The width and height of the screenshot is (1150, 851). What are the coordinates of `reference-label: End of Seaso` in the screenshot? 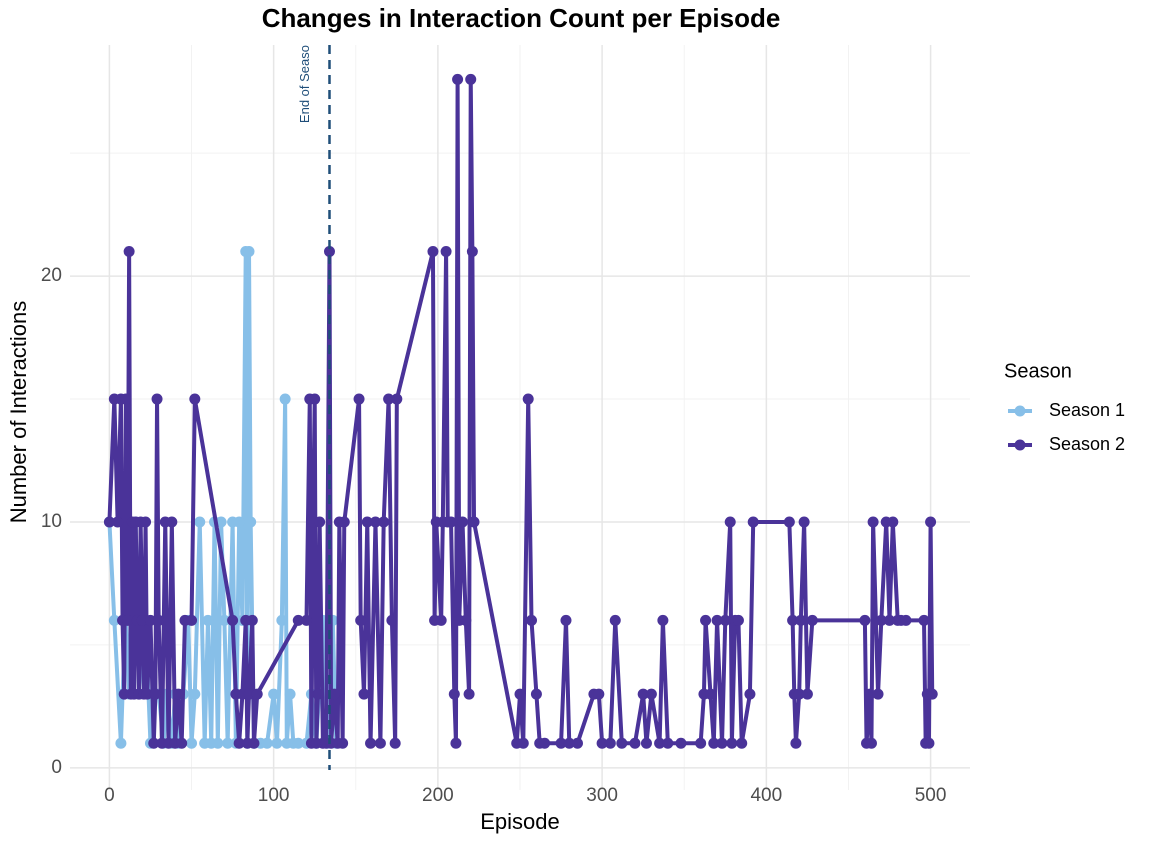 It's located at (304, 84).